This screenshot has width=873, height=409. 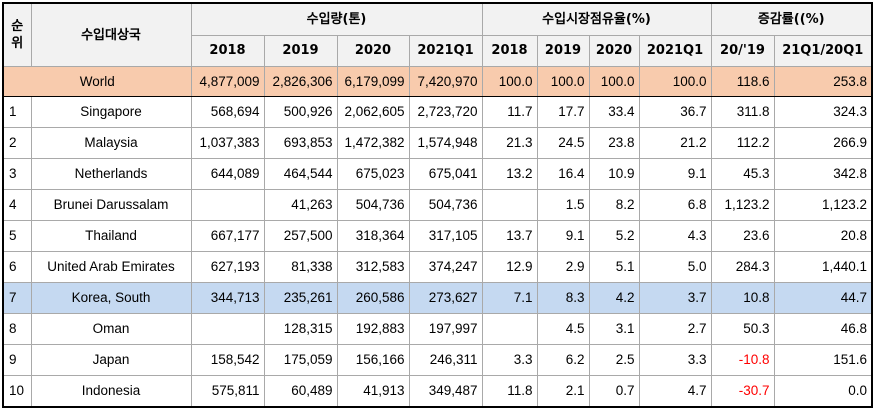 I want to click on volume-group-header: 수입량(톤), so click(x=336, y=19).